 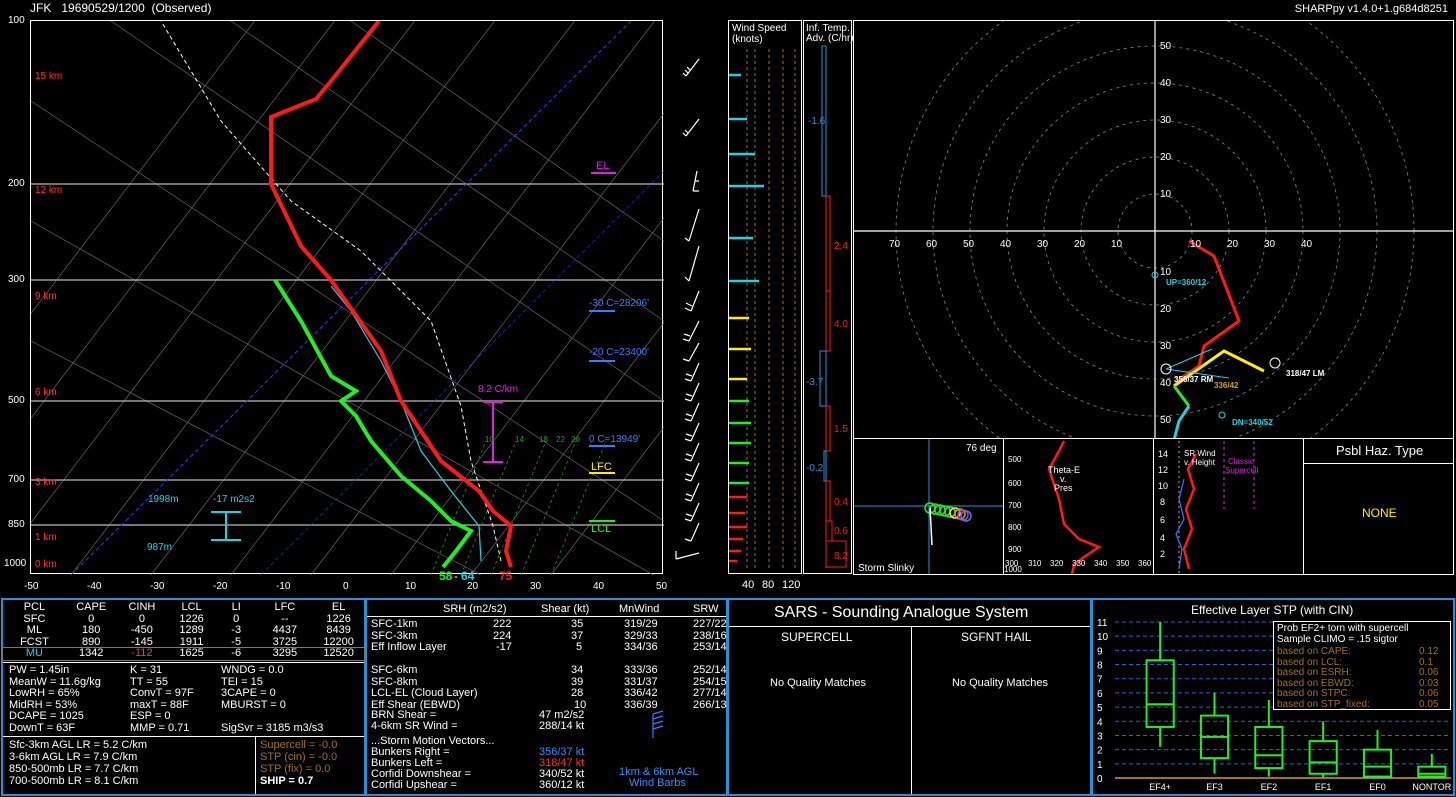 I want to click on lapse-rate-value: 850-500mb LR = 7.7 C/km, so click(x=74, y=769).